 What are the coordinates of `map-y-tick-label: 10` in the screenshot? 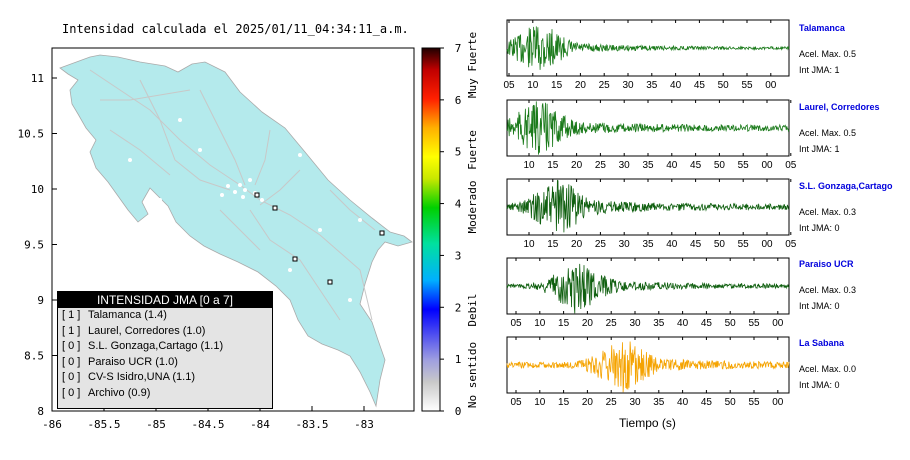 It's located at (37, 189).